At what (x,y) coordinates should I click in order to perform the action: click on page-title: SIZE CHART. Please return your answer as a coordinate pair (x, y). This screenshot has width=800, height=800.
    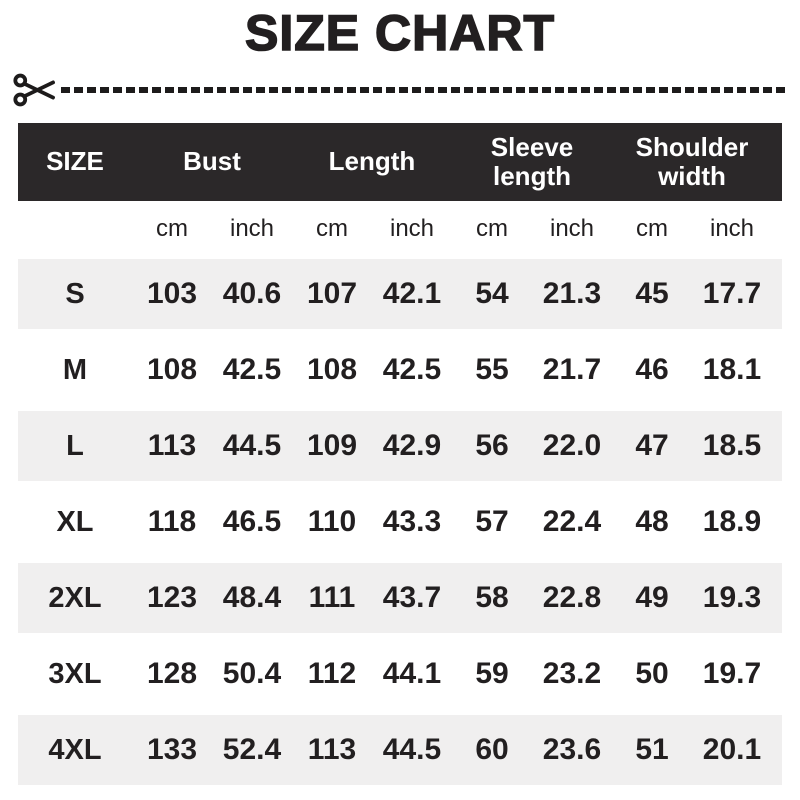
    Looking at the image, I should click on (399, 33).